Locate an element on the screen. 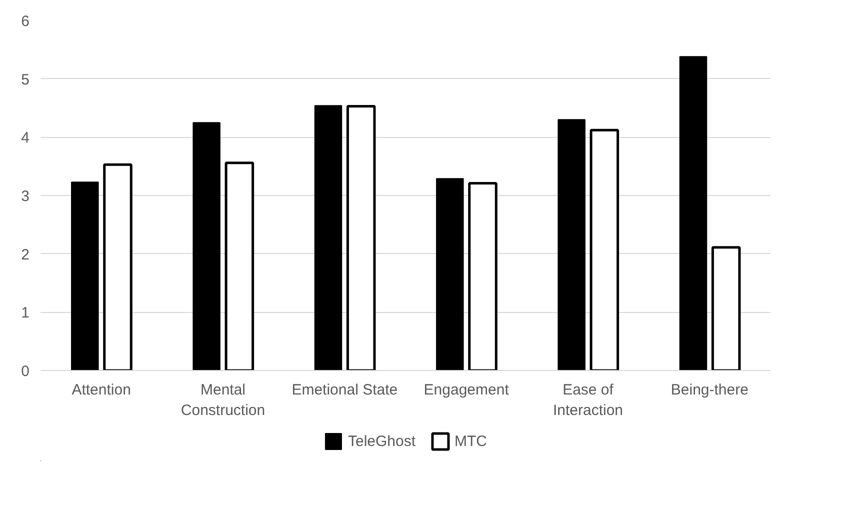  x-tick-label: Ease of Interaction is located at coordinates (588, 400).